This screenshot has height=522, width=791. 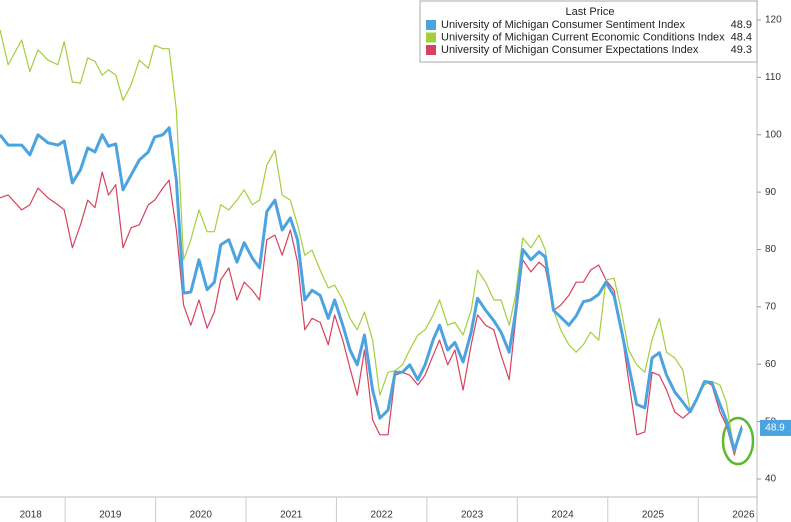 What do you see at coordinates (382, 515) in the screenshot?
I see `x-tick-label: 2022` at bounding box center [382, 515].